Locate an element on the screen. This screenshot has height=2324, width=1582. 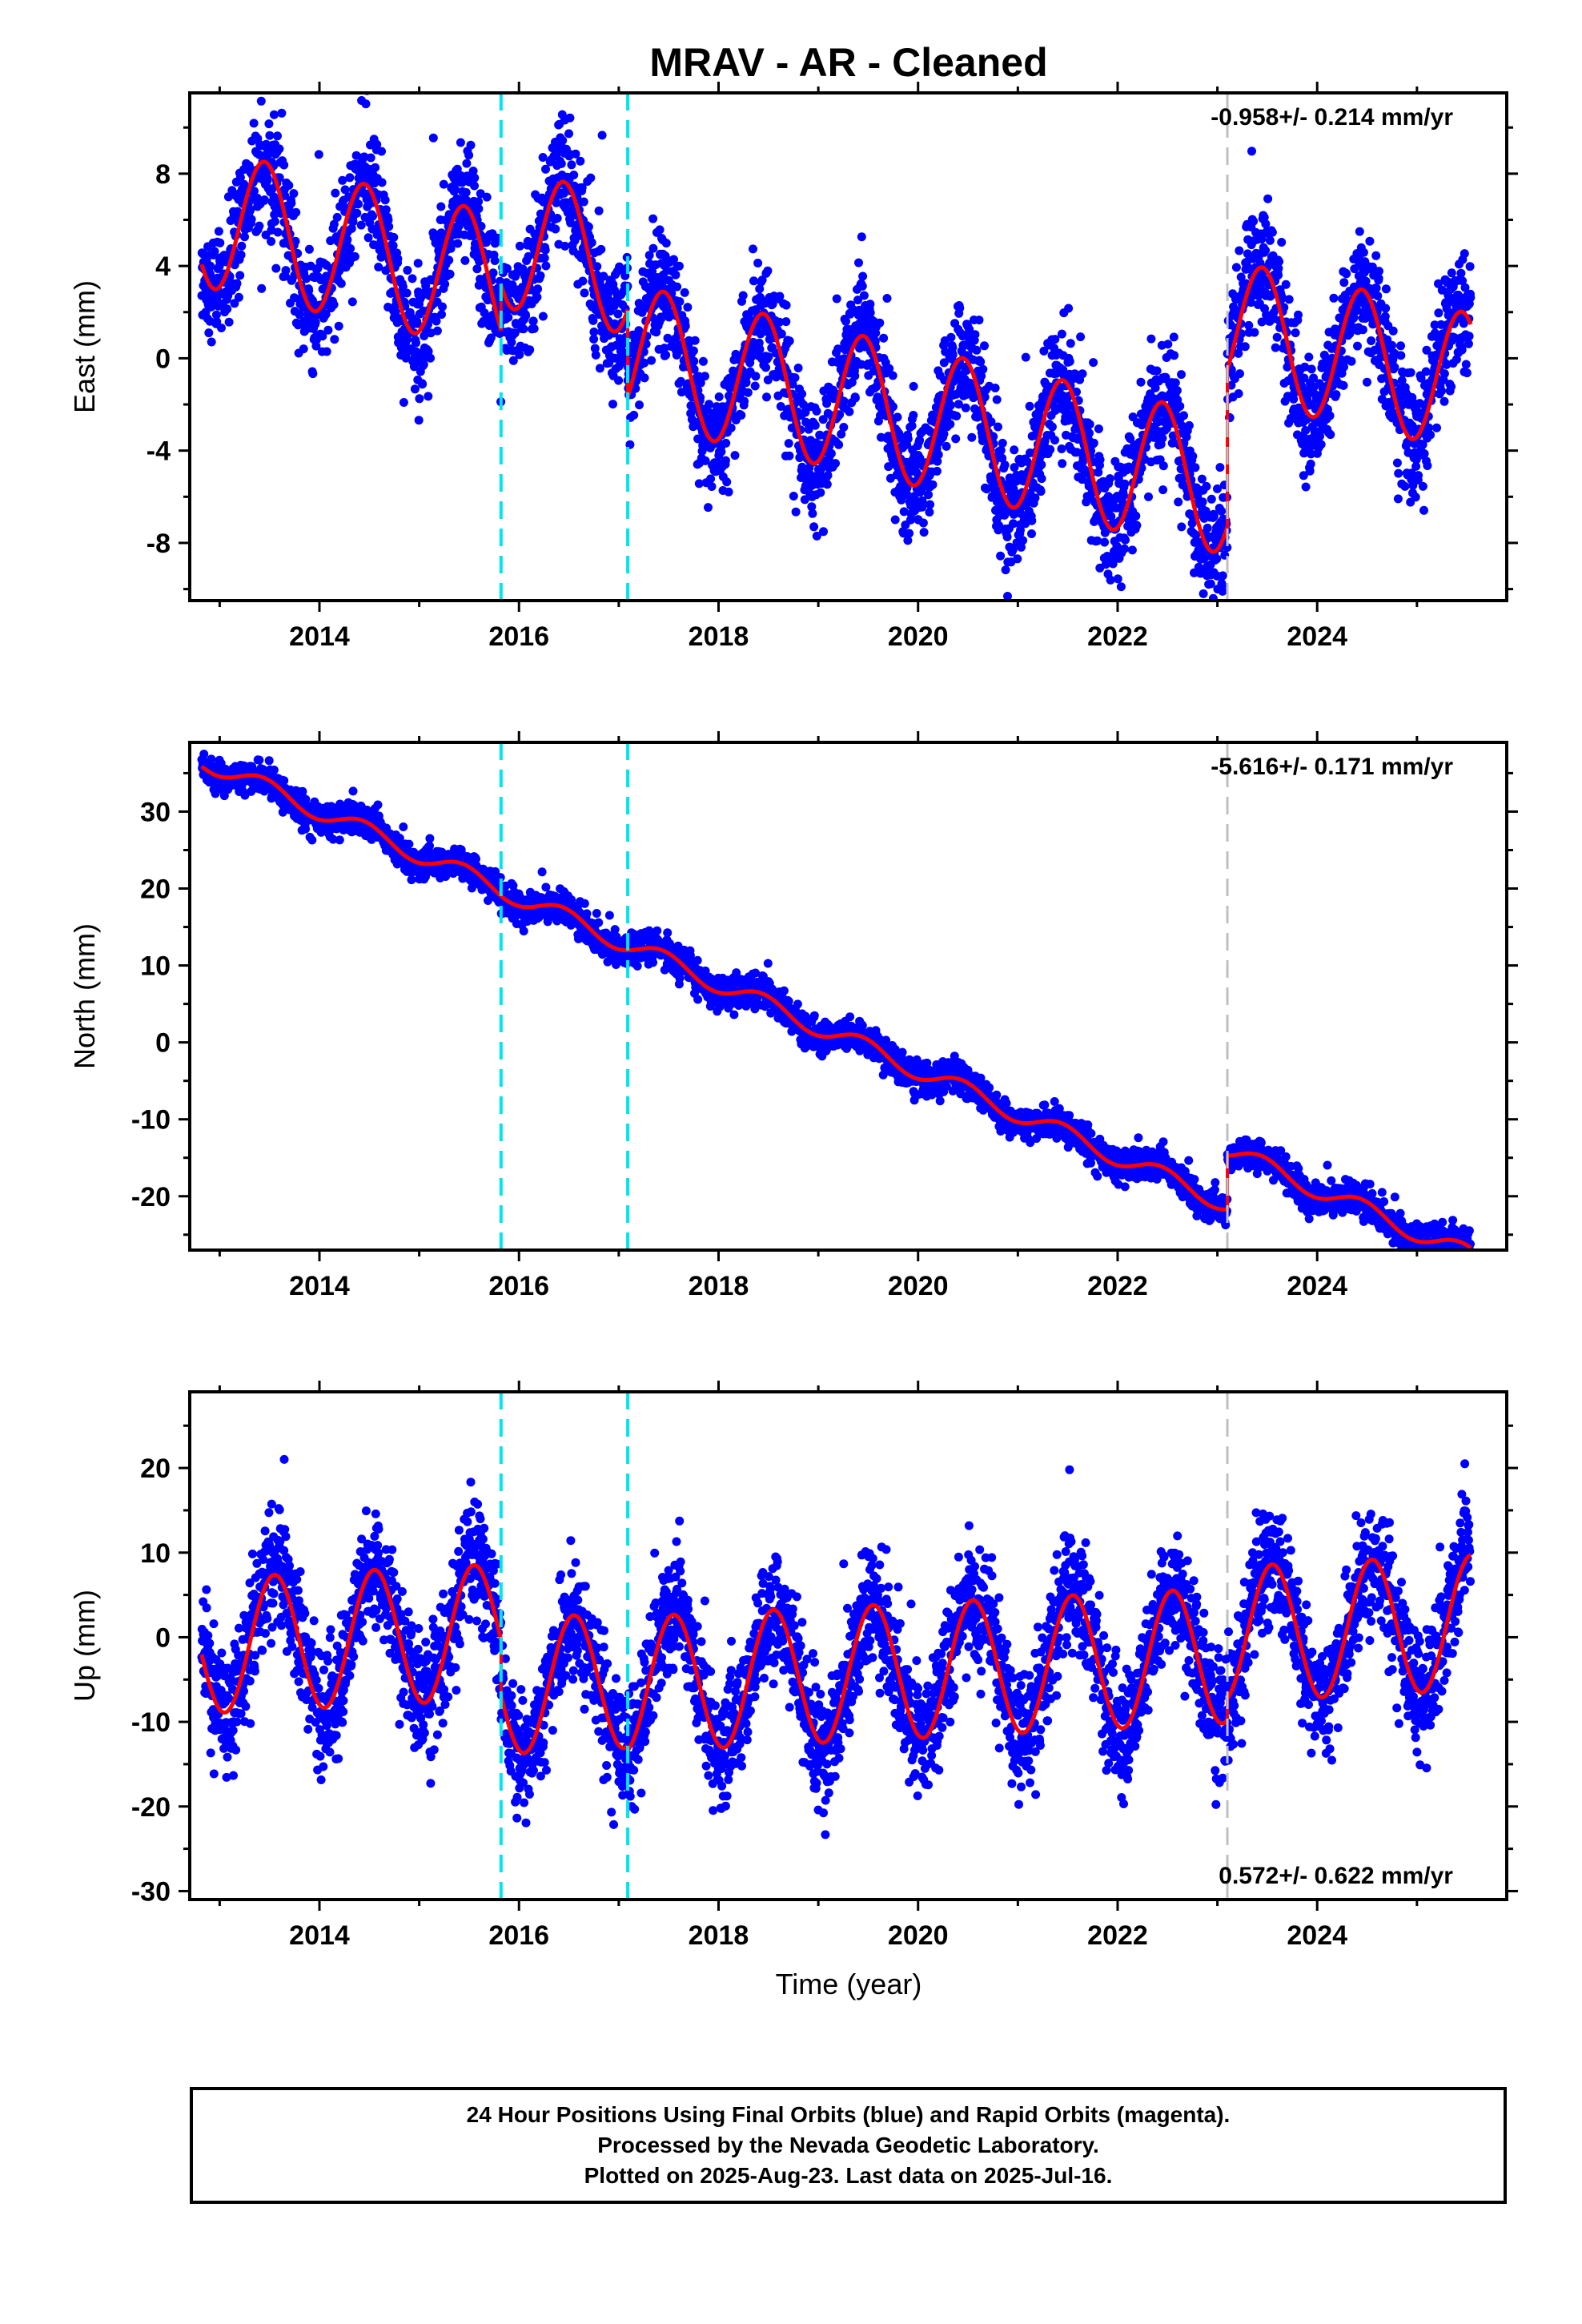
y-tick-label: -4 is located at coordinates (159, 451).